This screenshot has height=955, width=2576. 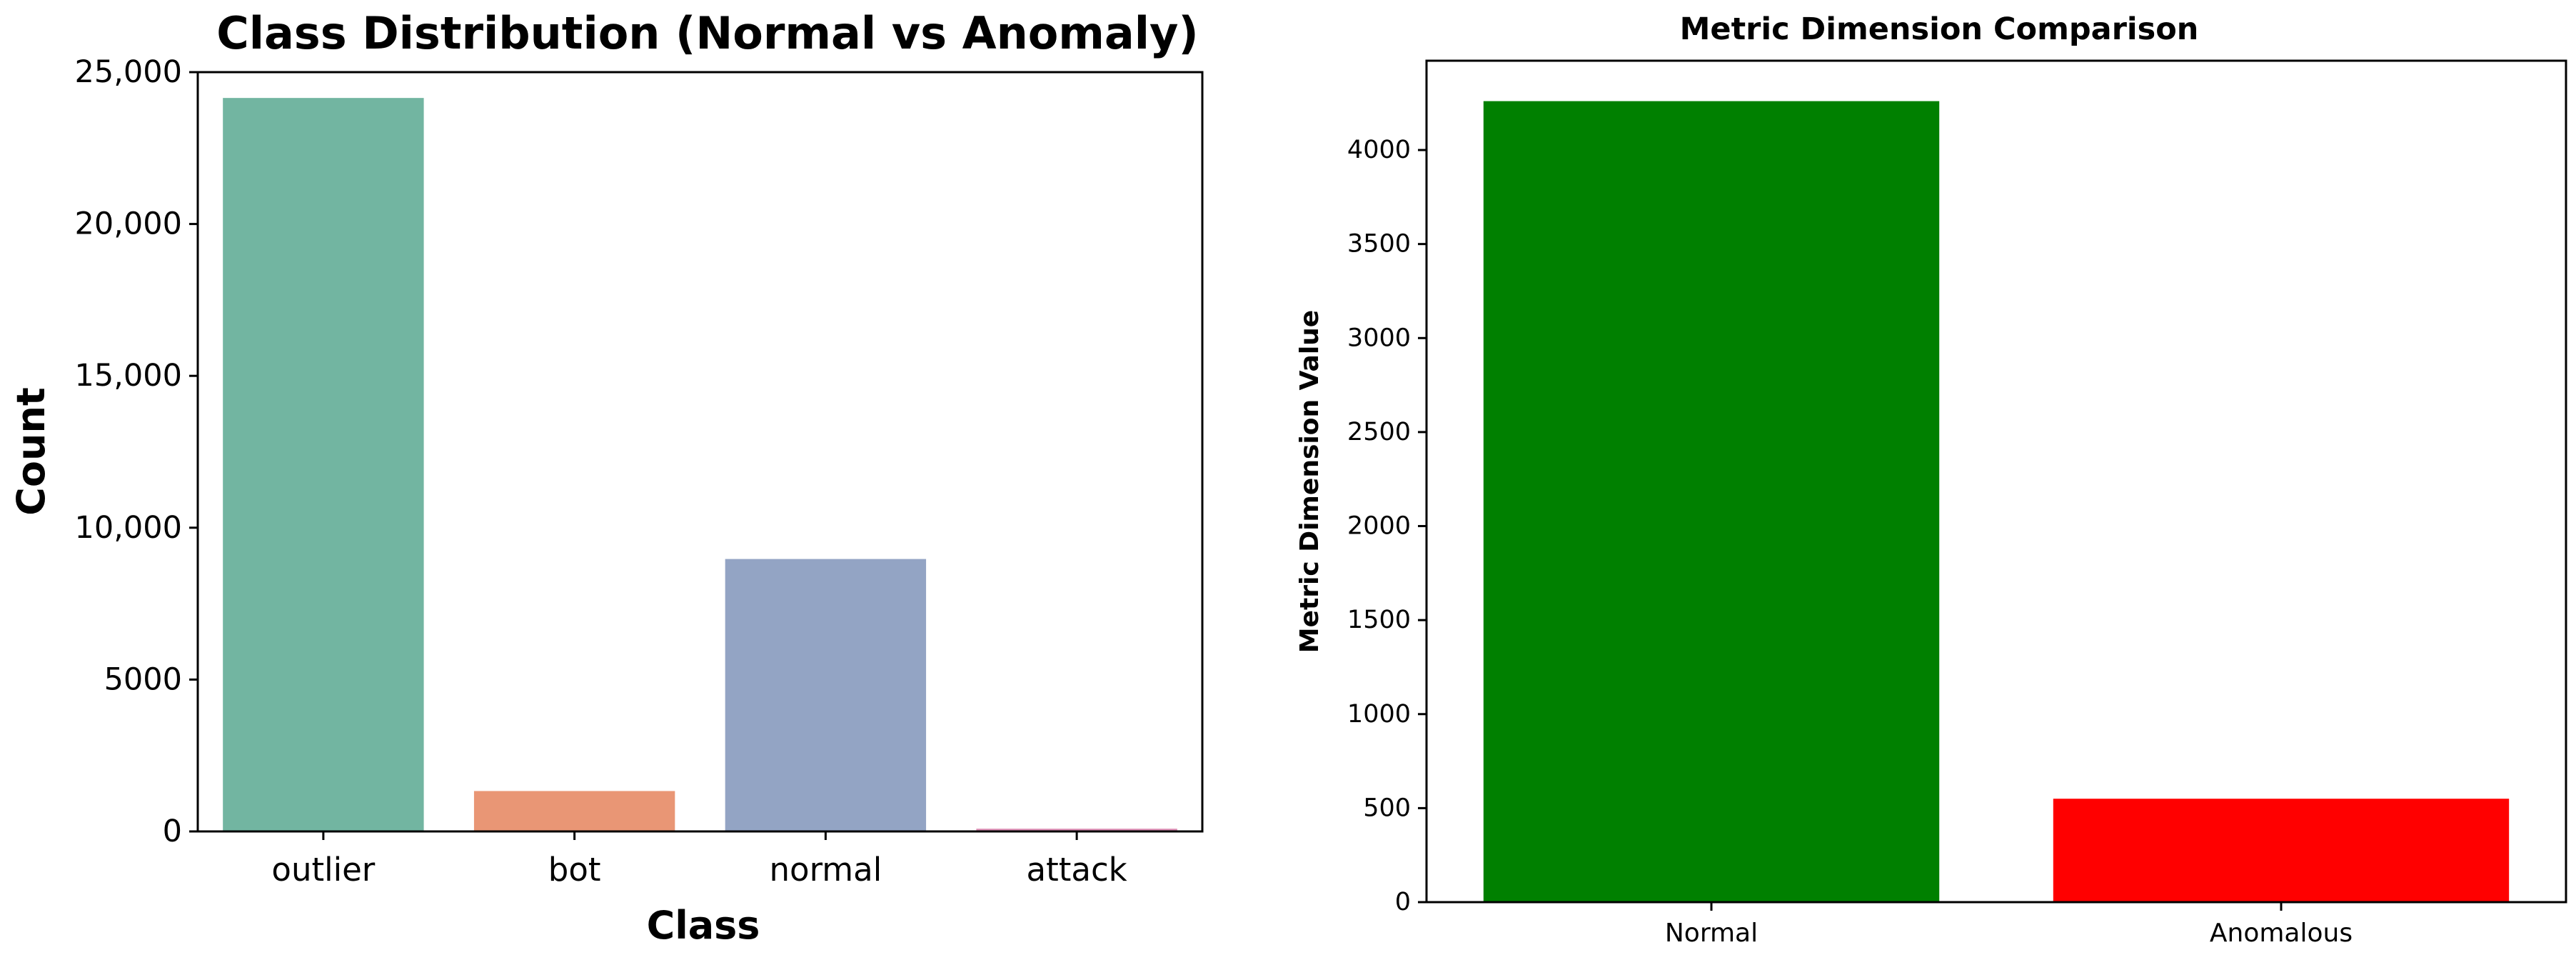 I want to click on y-tick-label: 2500, so click(x=1379, y=432).